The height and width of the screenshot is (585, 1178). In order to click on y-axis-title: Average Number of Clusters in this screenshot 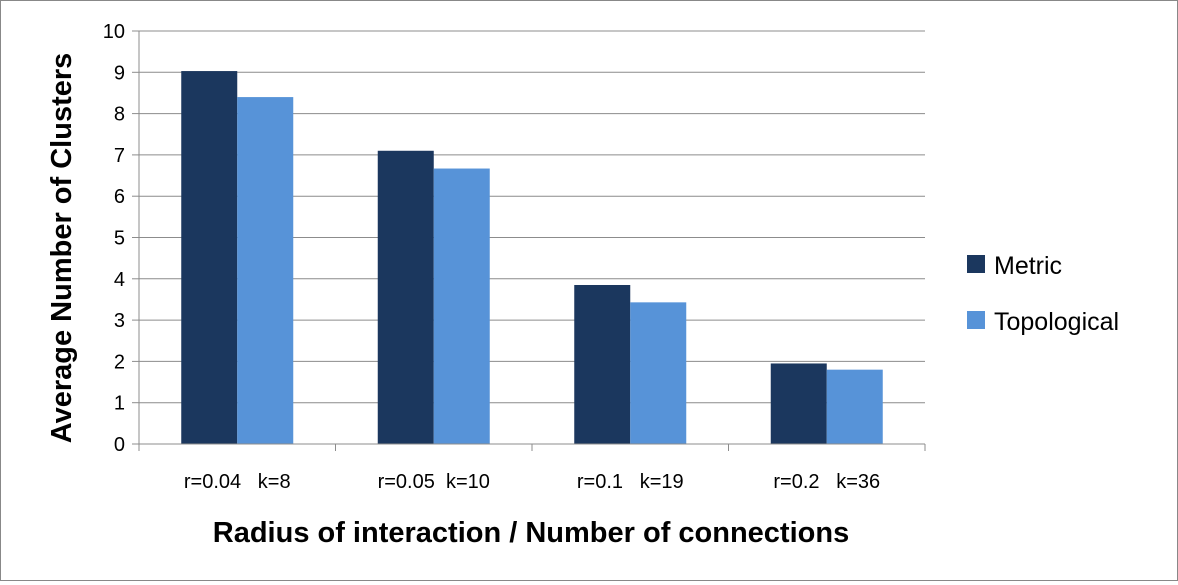, I will do `click(62, 248)`.